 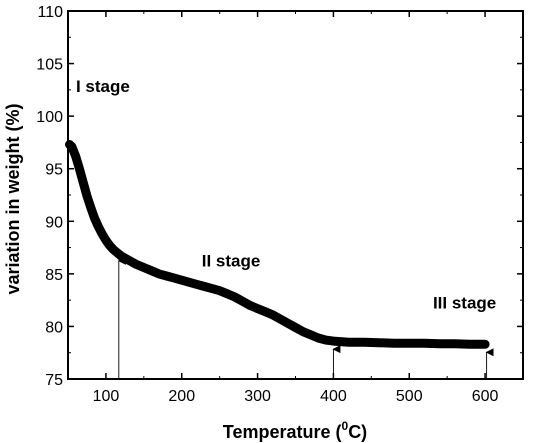 What do you see at coordinates (333, 396) in the screenshot?
I see `x-tick-label: 400` at bounding box center [333, 396].